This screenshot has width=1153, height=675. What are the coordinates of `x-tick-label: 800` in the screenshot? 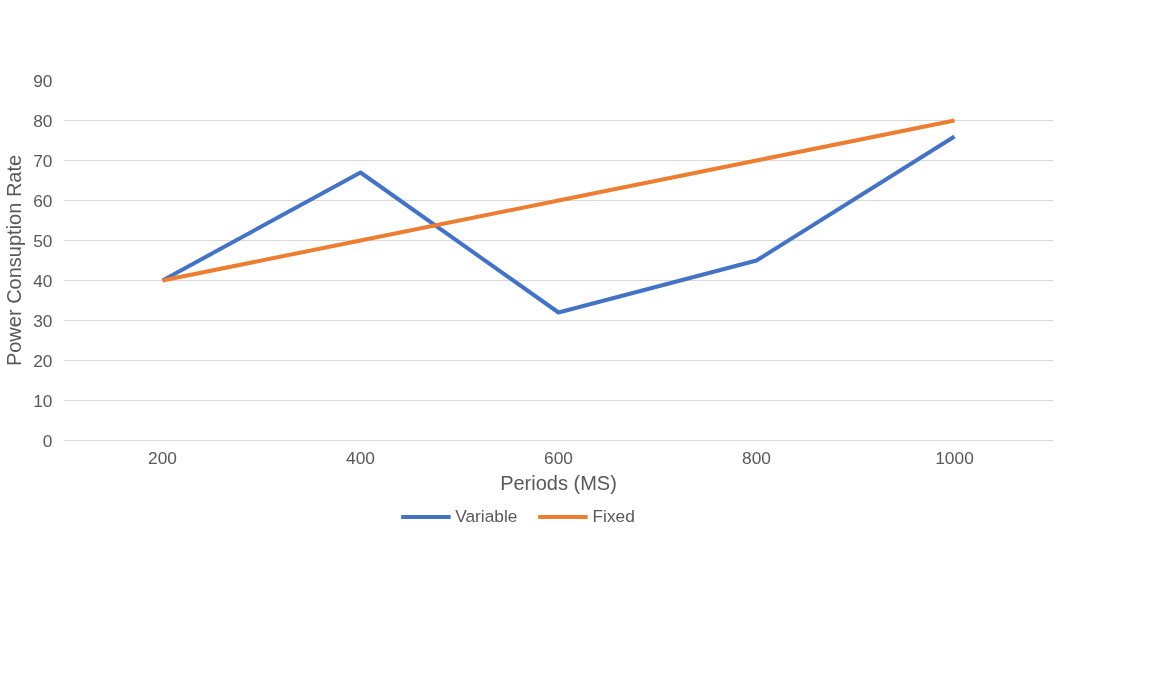 It's located at (756, 457).